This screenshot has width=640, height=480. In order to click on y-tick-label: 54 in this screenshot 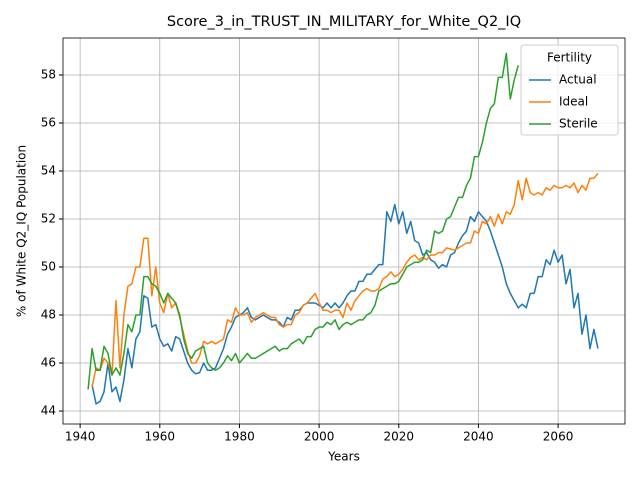, I will do `click(48, 170)`.